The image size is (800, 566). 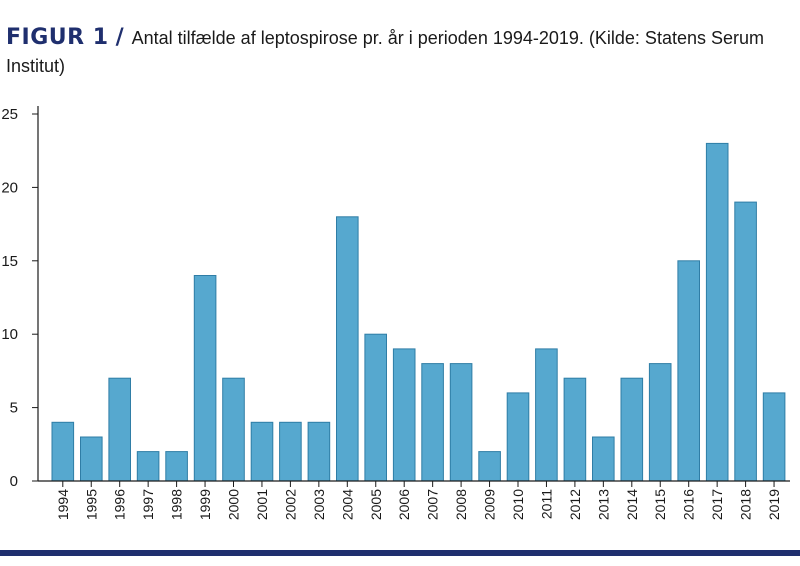 I want to click on bar-2002, so click(x=290, y=451).